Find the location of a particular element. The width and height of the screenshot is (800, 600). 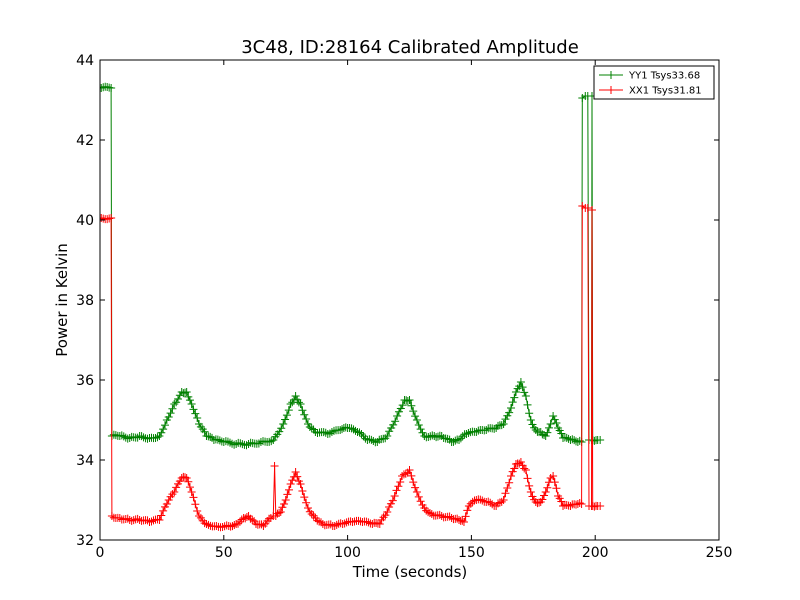

x-tick-label: 250 is located at coordinates (719, 553).